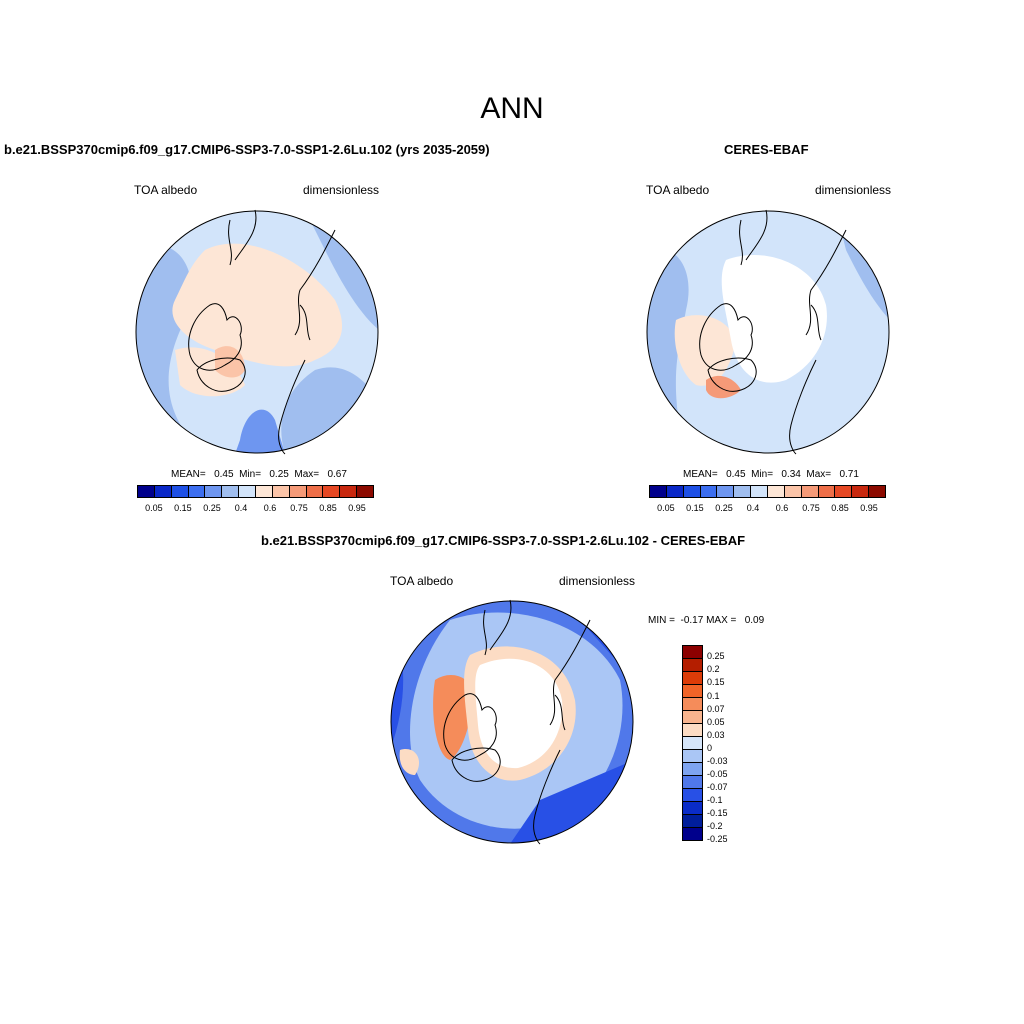 This screenshot has height=1024, width=1024. Describe the element at coordinates (166, 190) in the screenshot. I see `model-variable-label: TOA albedo` at that location.